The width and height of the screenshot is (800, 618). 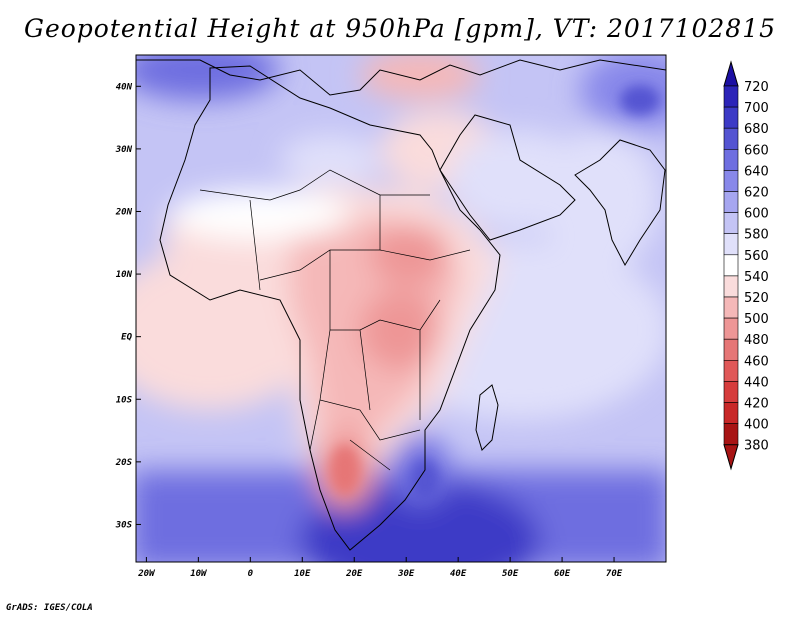 What do you see at coordinates (614, 574) in the screenshot?
I see `lon-label: 70E` at bounding box center [614, 574].